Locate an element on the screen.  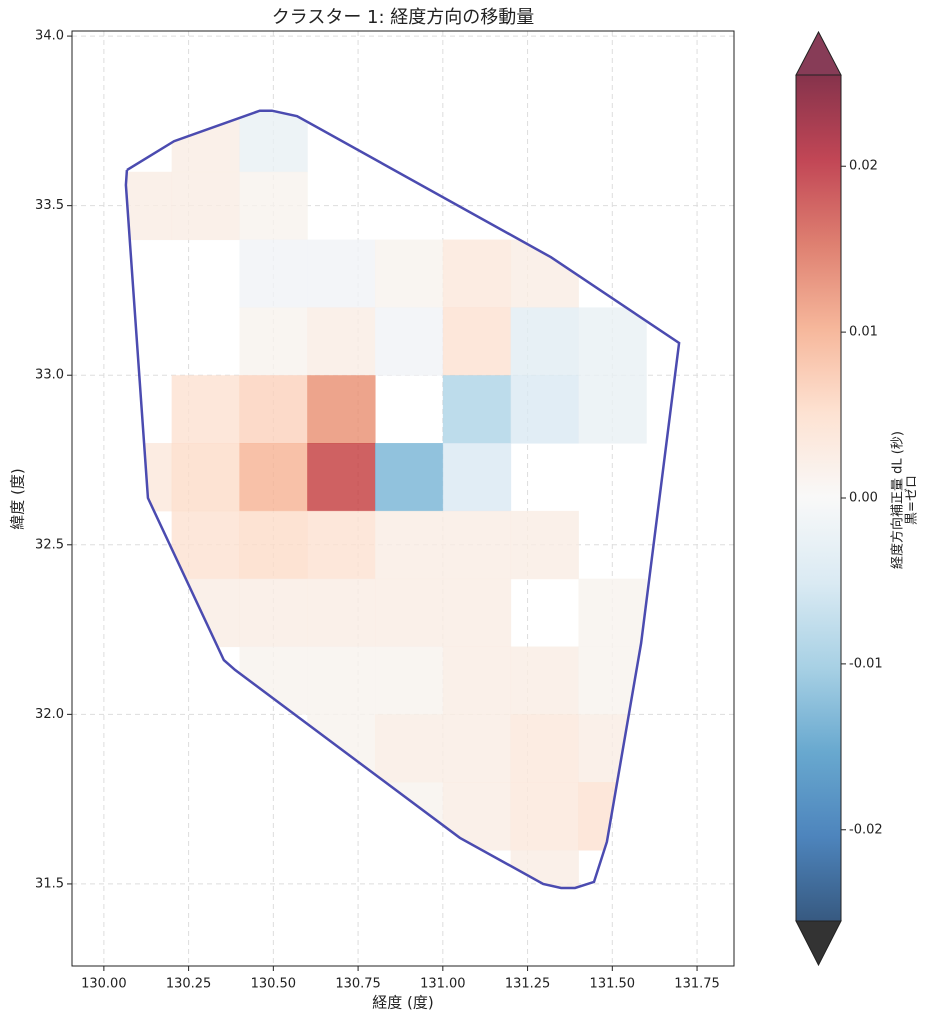
chart-title: クラスター 1: 経度方向の移動量 is located at coordinates (403, 17).